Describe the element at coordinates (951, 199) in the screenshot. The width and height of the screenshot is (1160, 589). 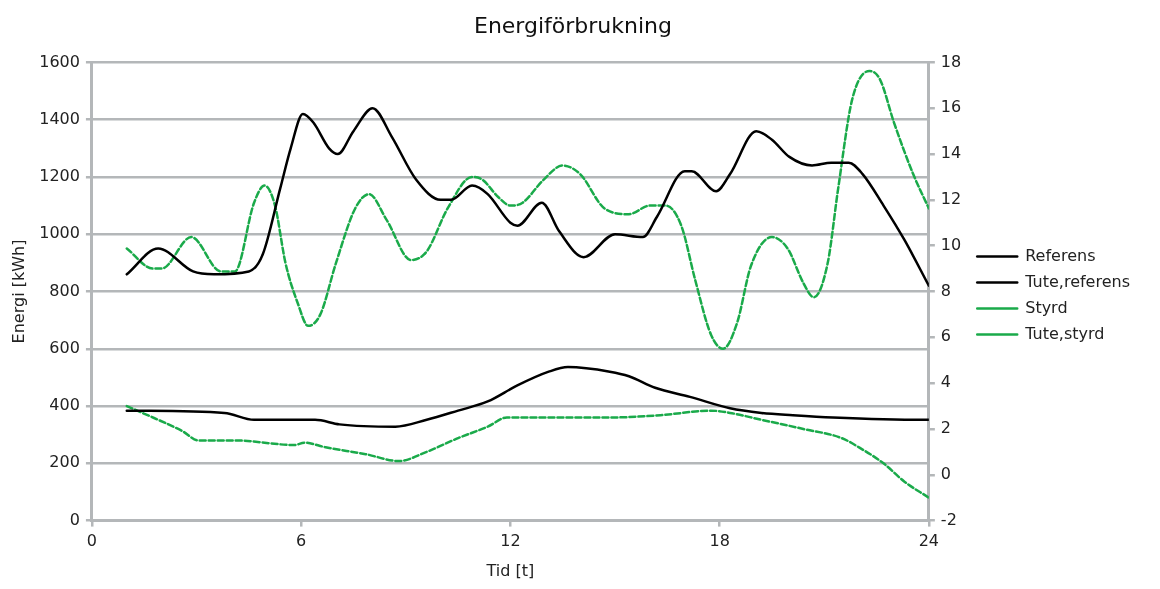
I see `y2-tick-label: 12` at that location.